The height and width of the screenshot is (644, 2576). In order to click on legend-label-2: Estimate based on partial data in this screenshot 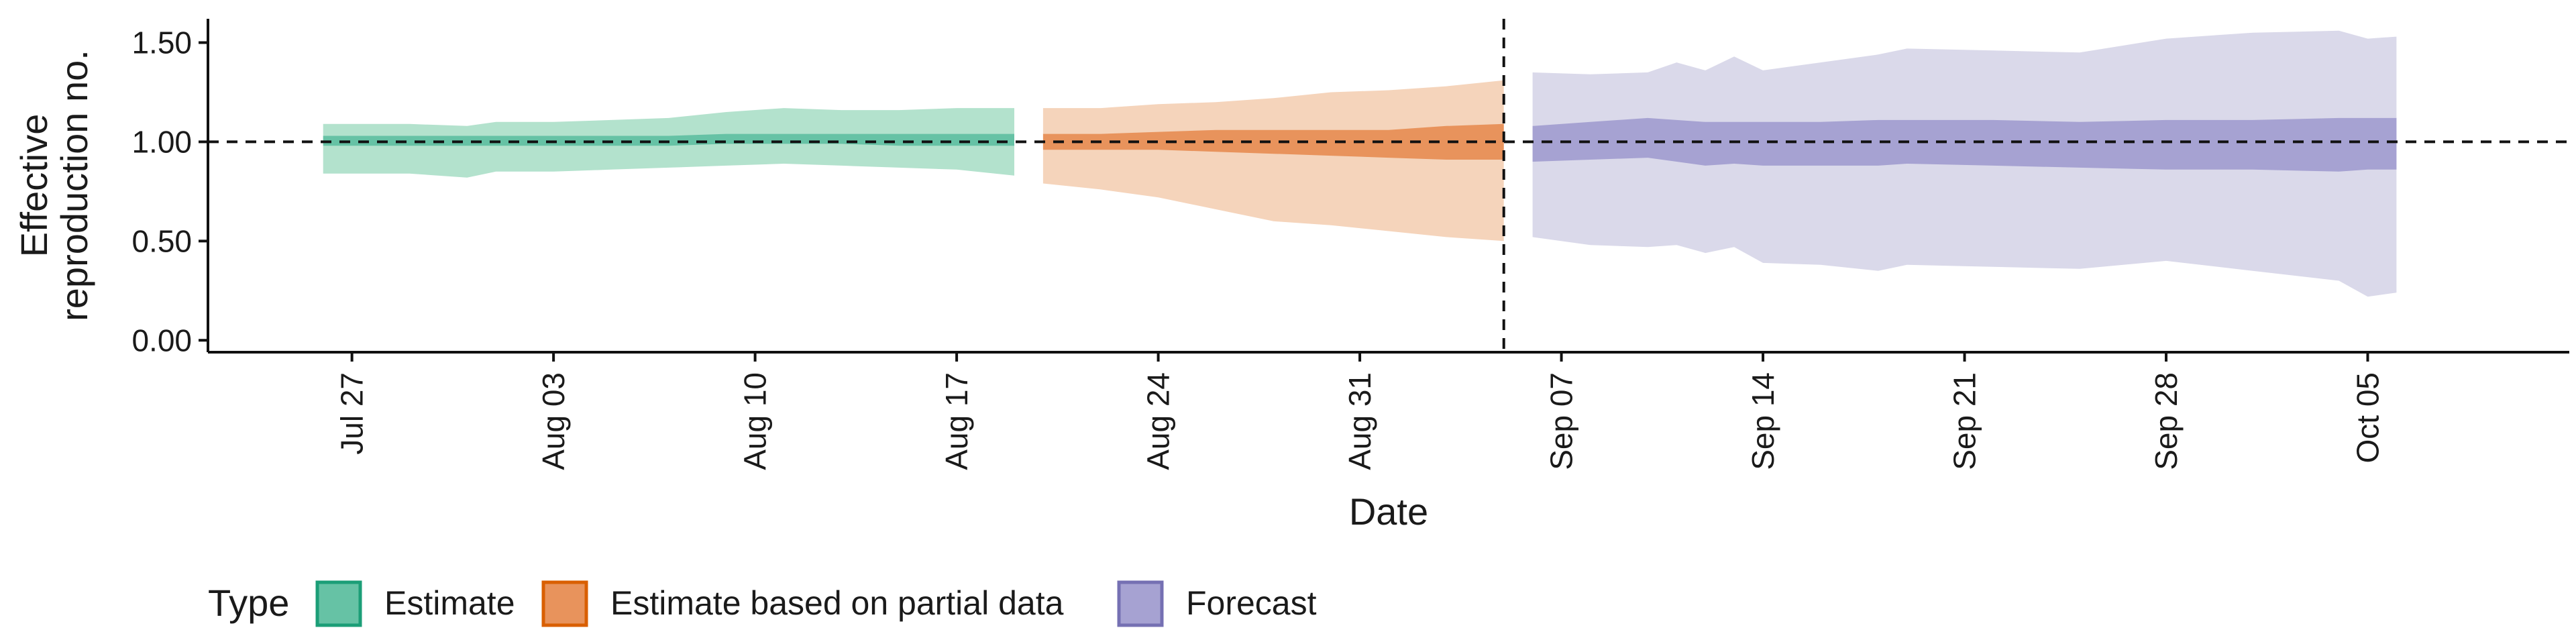, I will do `click(837, 603)`.